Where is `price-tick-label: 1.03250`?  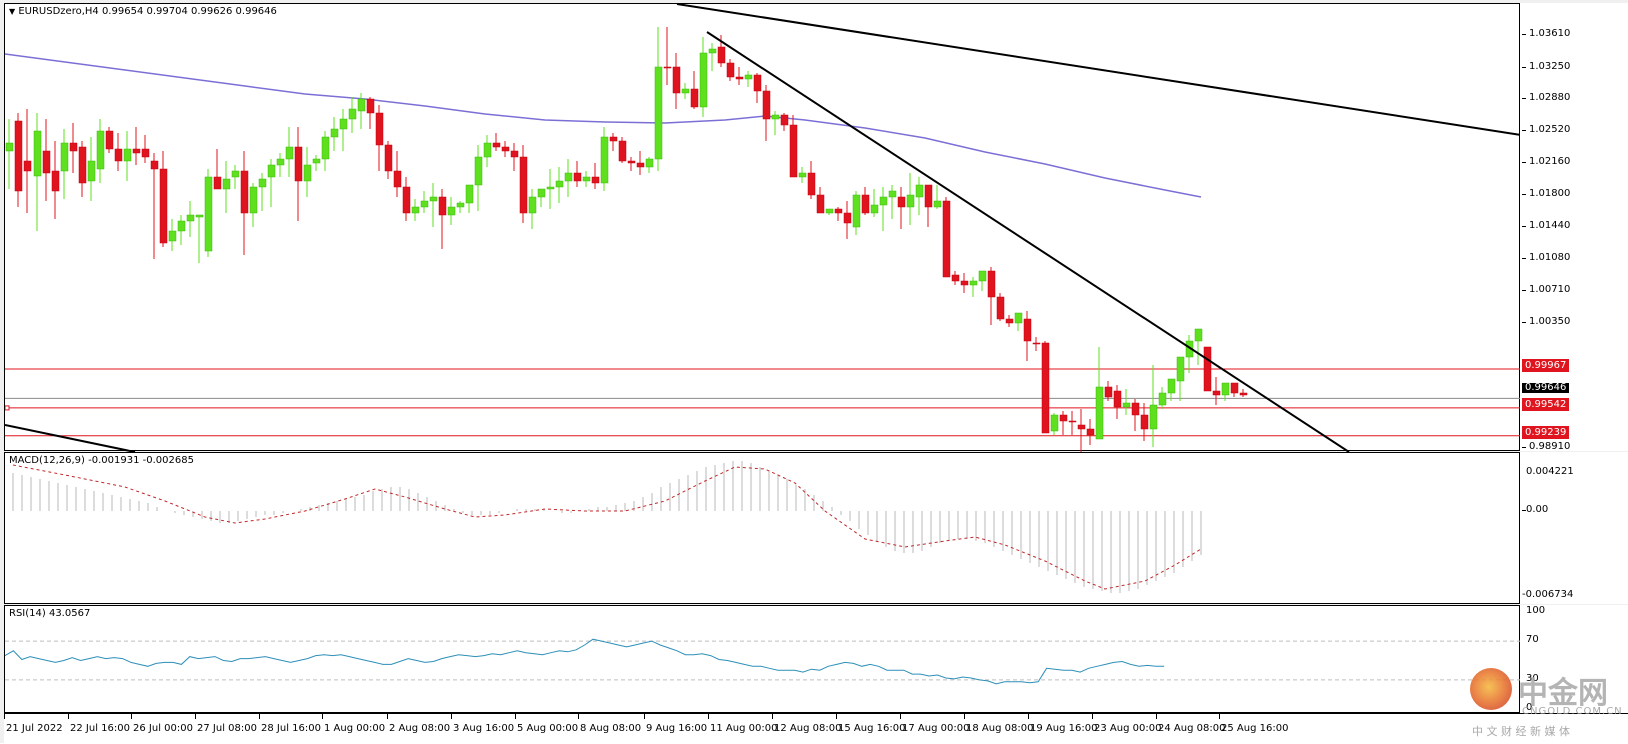 price-tick-label: 1.03250 is located at coordinates (1550, 66).